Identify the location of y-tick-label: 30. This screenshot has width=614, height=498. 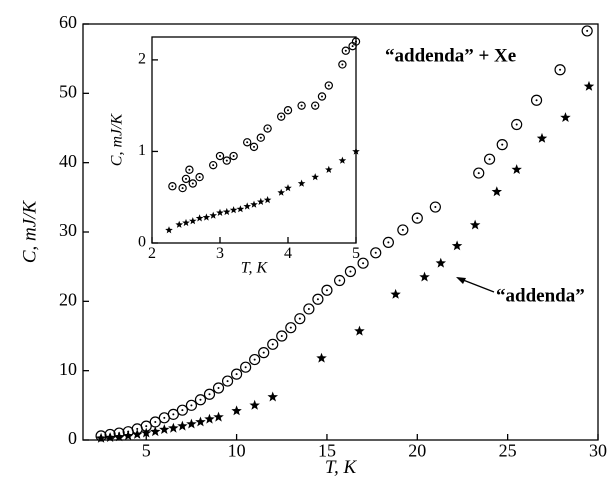
(68, 230).